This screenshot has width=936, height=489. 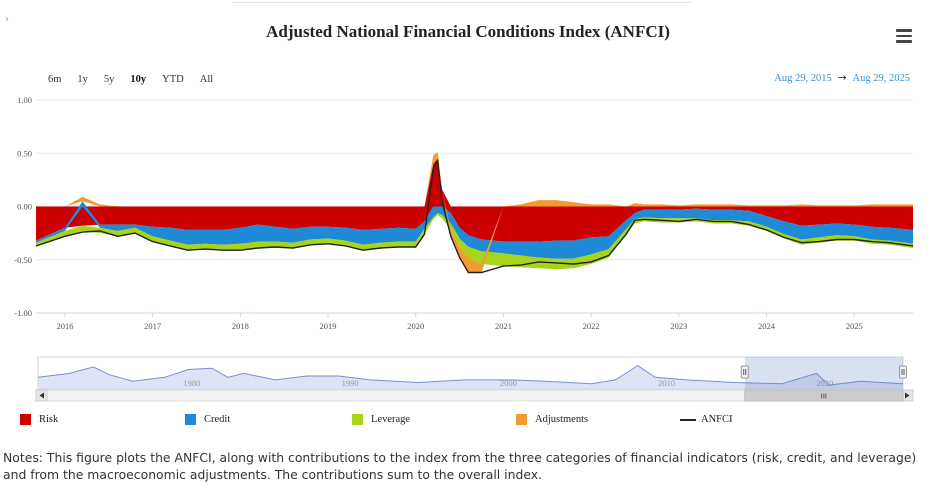 What do you see at coordinates (24, 100) in the screenshot?
I see `y-tick-label: 1.00` at bounding box center [24, 100].